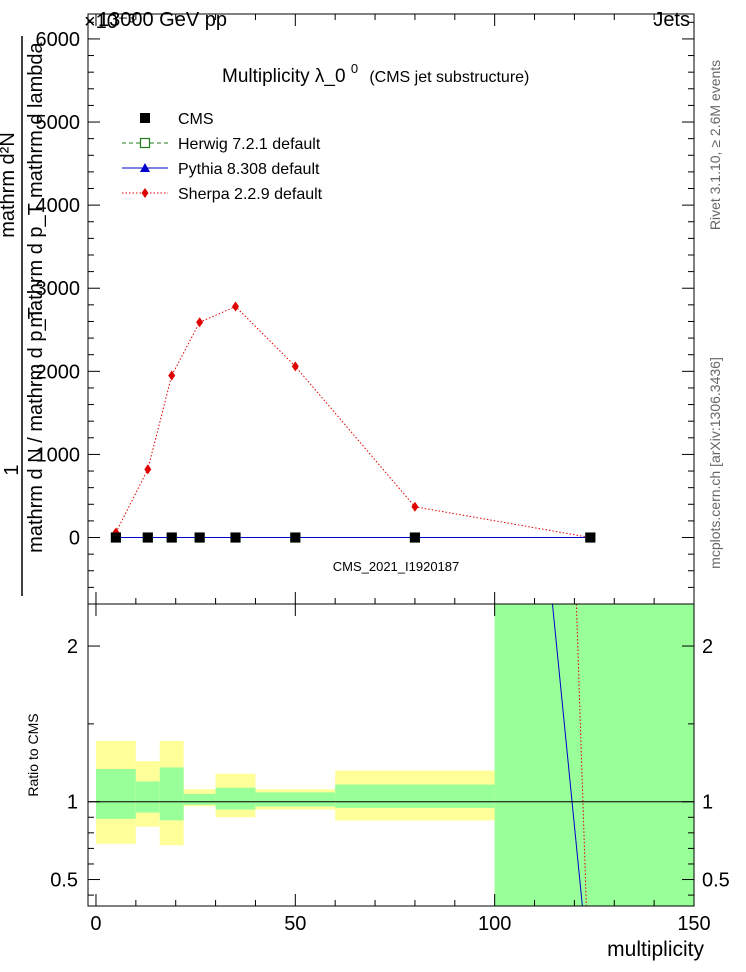 The width and height of the screenshot is (746, 972). Describe the element at coordinates (284, 76) in the screenshot. I see `plot-title-main: Multiplicity λ_0` at that location.